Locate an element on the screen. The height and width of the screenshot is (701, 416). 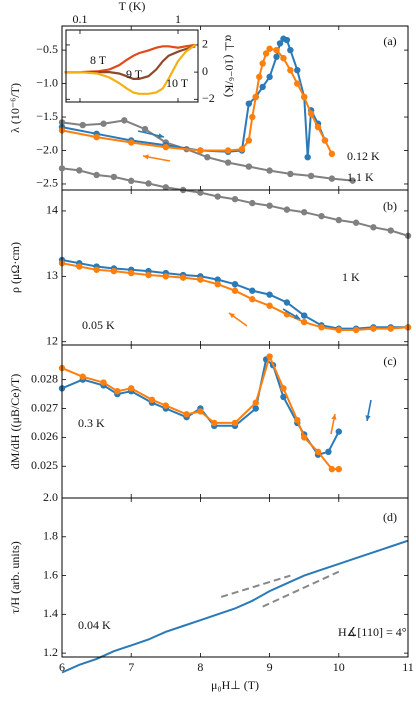
y-tick-label: 12 is located at coordinates (52, 340).